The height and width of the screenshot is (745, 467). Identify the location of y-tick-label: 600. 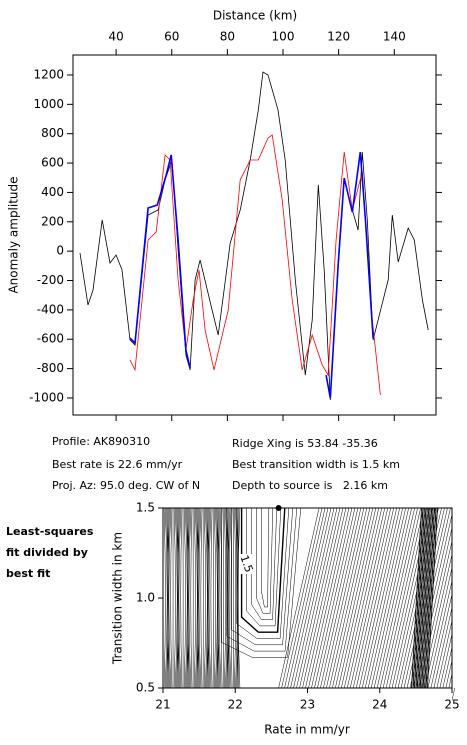
(52, 163).